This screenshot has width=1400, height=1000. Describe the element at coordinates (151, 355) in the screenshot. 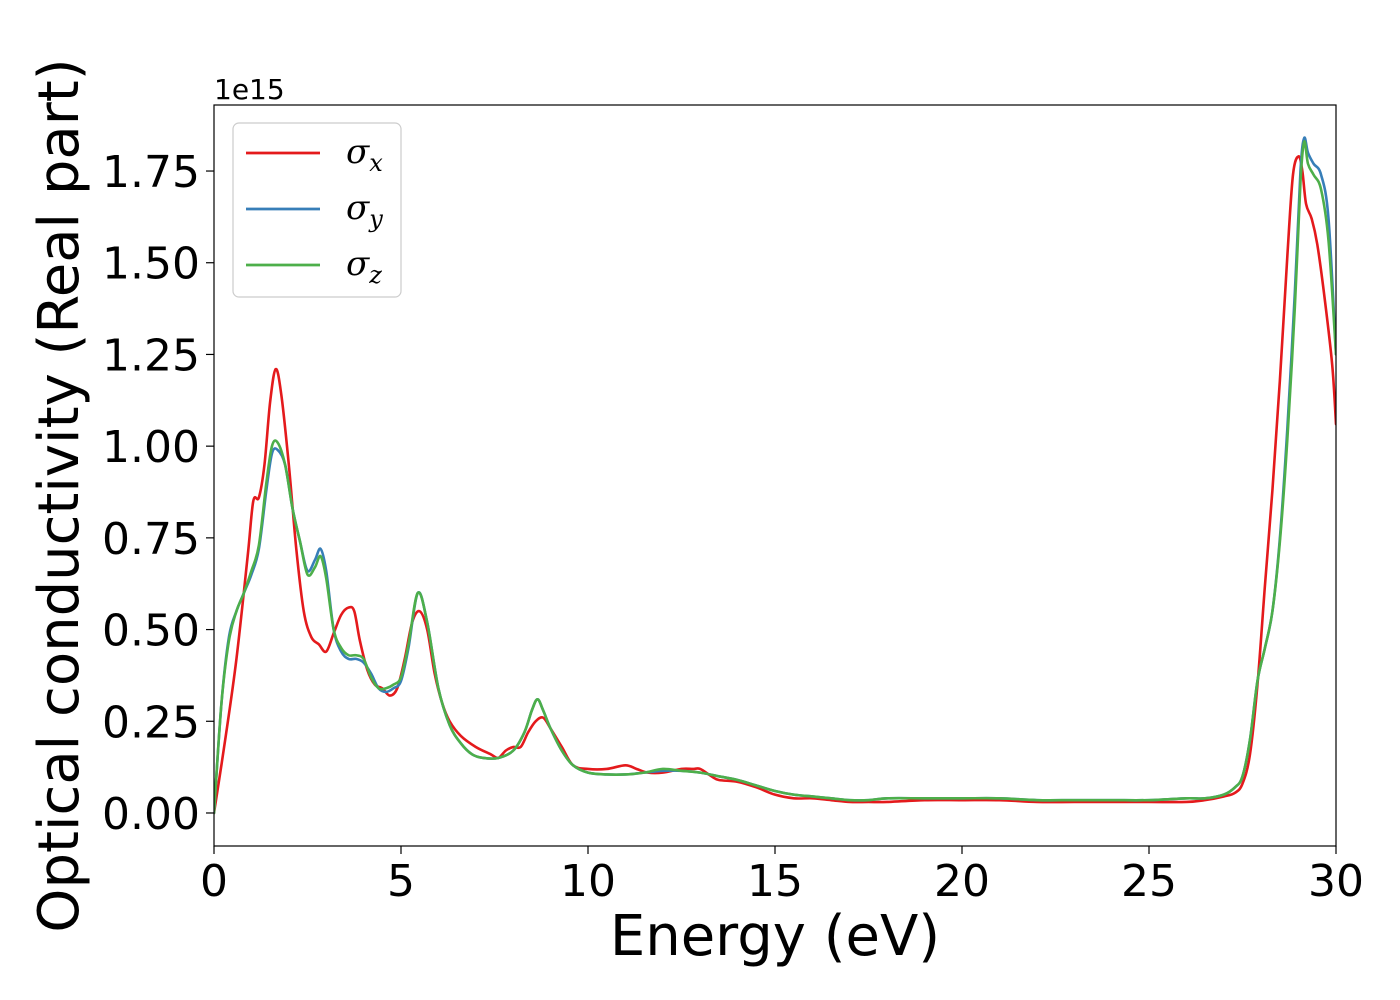

I see `y-tick-label: 1.25` at that location.